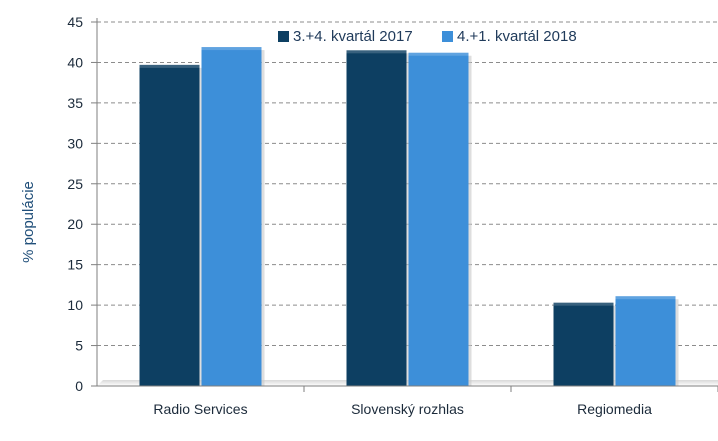 The image size is (718, 441). I want to click on y-tick-label: 15, so click(75, 265).